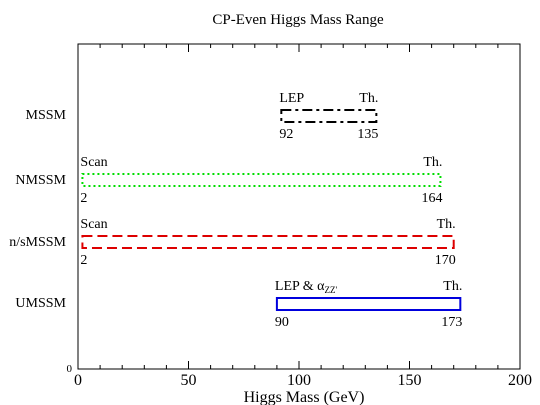 This screenshot has height=405, width=540. I want to click on x-tick-label: 50, so click(189, 380).